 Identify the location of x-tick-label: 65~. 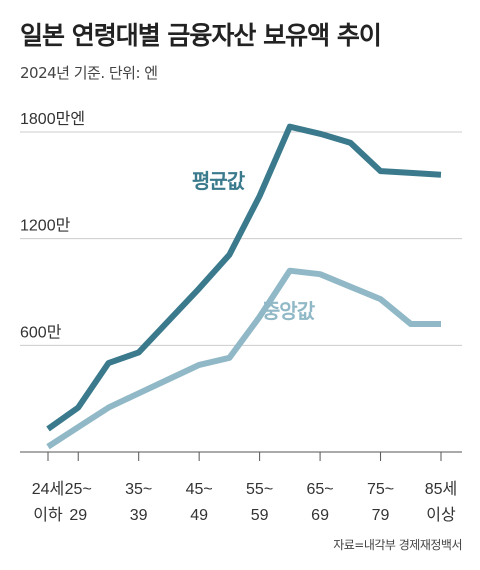
(320, 489).